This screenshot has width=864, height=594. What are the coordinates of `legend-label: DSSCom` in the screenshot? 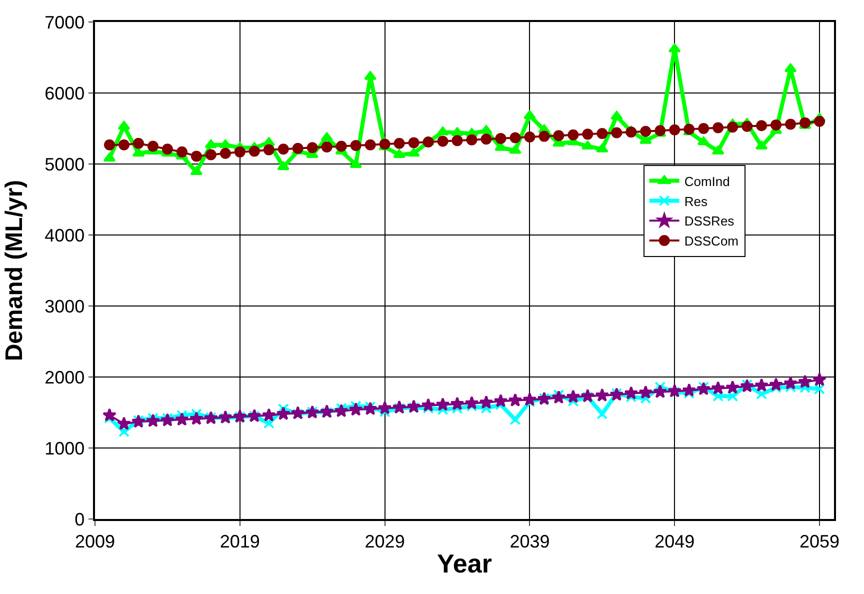 It's located at (711, 241).